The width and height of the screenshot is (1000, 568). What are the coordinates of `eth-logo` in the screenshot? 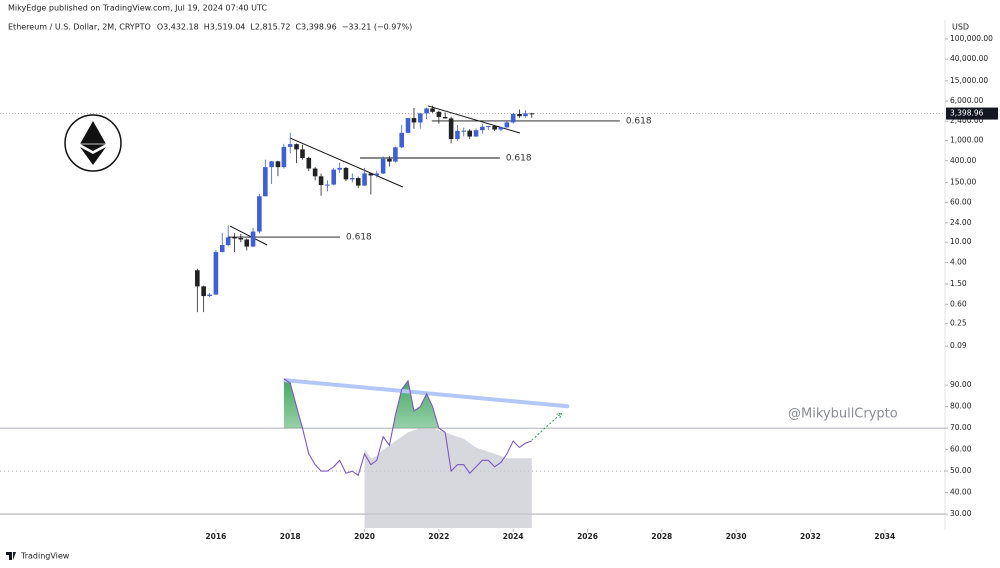 It's located at (93, 143).